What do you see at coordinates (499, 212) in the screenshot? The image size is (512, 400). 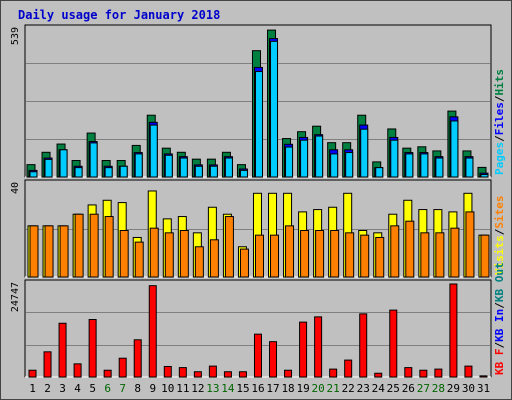 I see `visits-legend-item: Sites` at bounding box center [499, 212].